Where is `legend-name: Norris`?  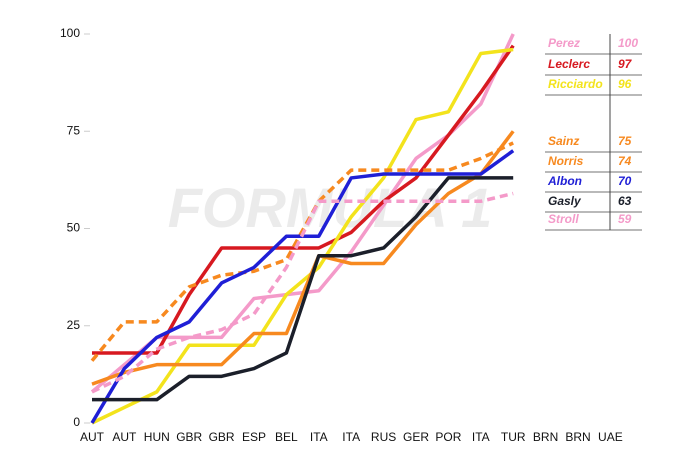
legend-name: Norris is located at coordinates (566, 161).